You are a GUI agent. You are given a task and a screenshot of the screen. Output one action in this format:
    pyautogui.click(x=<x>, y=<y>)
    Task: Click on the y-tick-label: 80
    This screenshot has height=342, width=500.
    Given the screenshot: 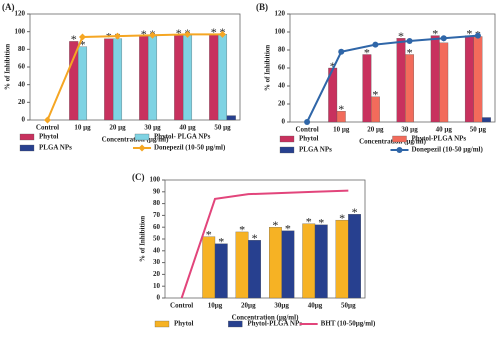 What is the action you would take?
    pyautogui.click(x=157, y=203)
    